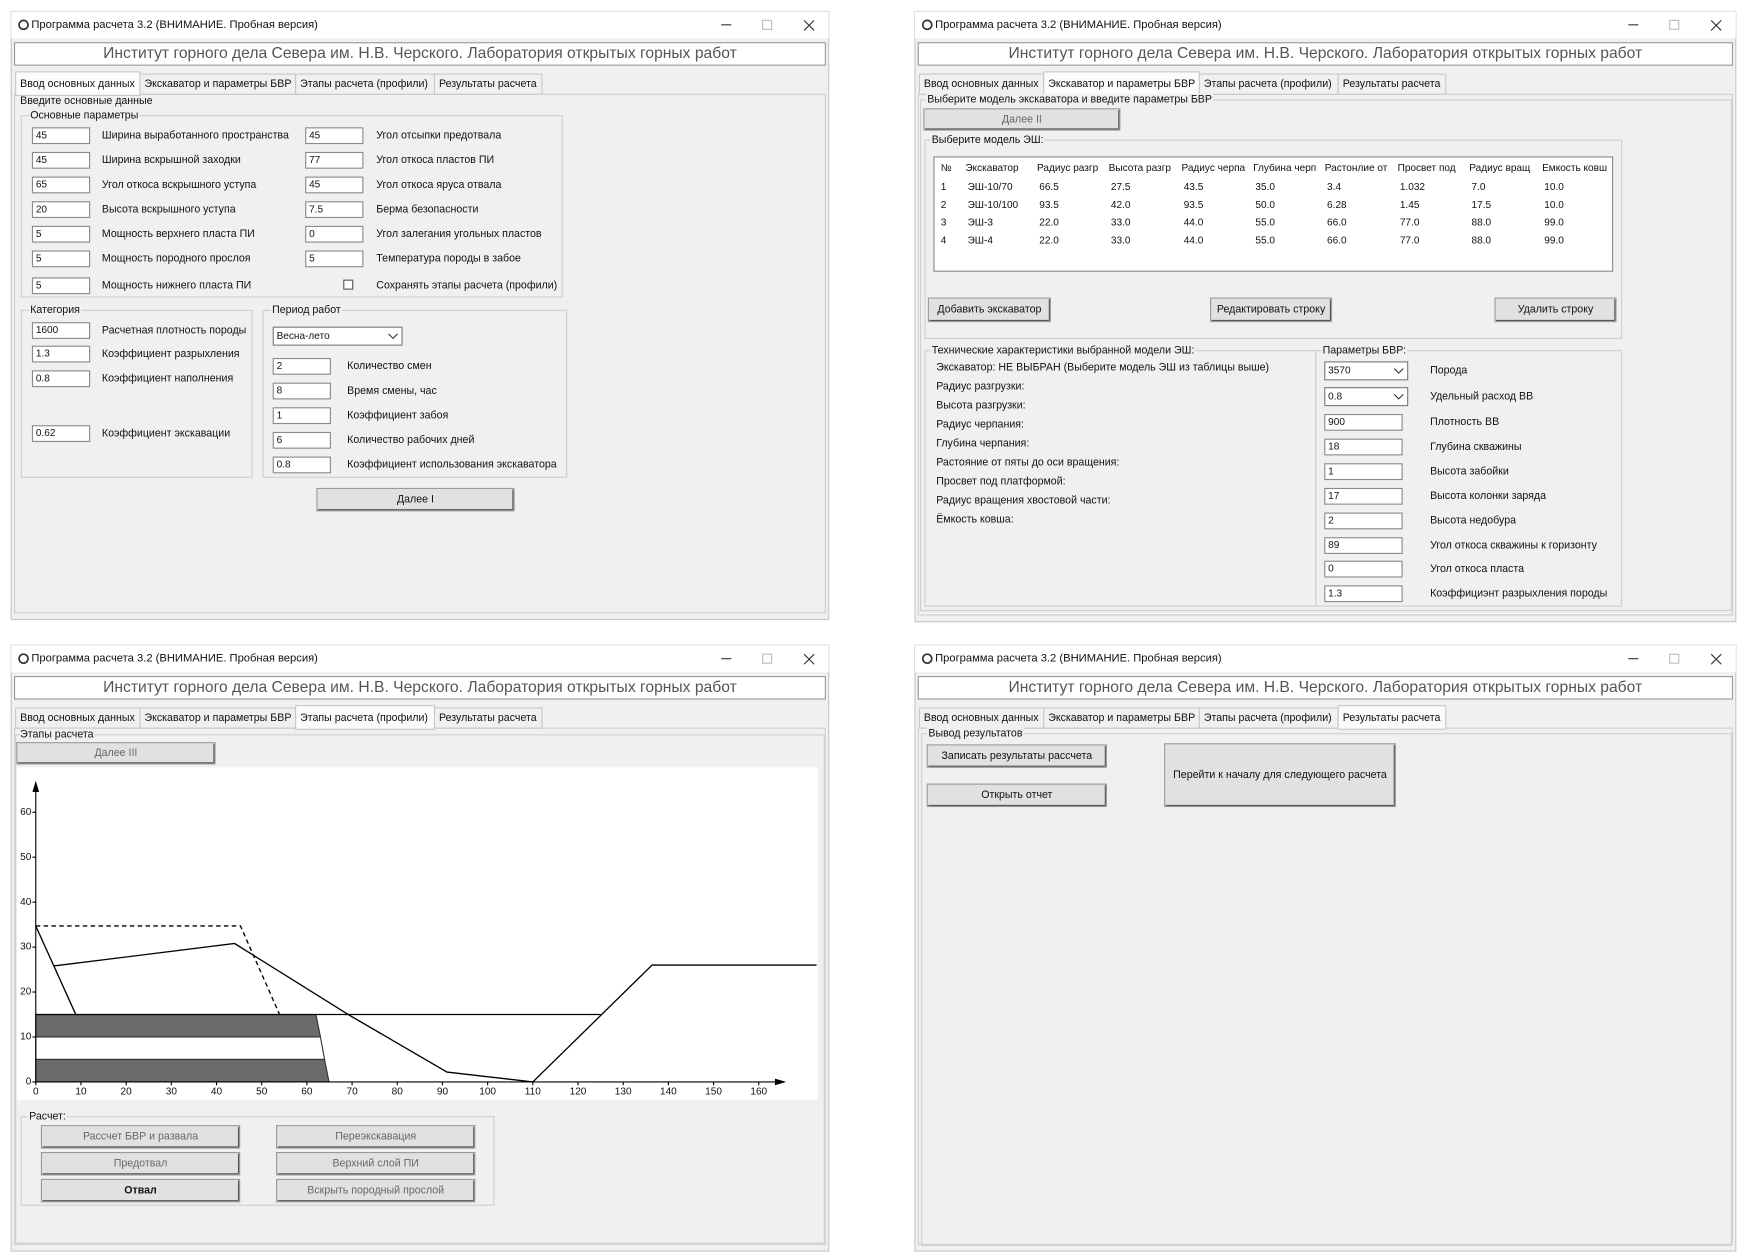  I want to click on button-label: Вскрыть породный прослой, so click(375, 1190).